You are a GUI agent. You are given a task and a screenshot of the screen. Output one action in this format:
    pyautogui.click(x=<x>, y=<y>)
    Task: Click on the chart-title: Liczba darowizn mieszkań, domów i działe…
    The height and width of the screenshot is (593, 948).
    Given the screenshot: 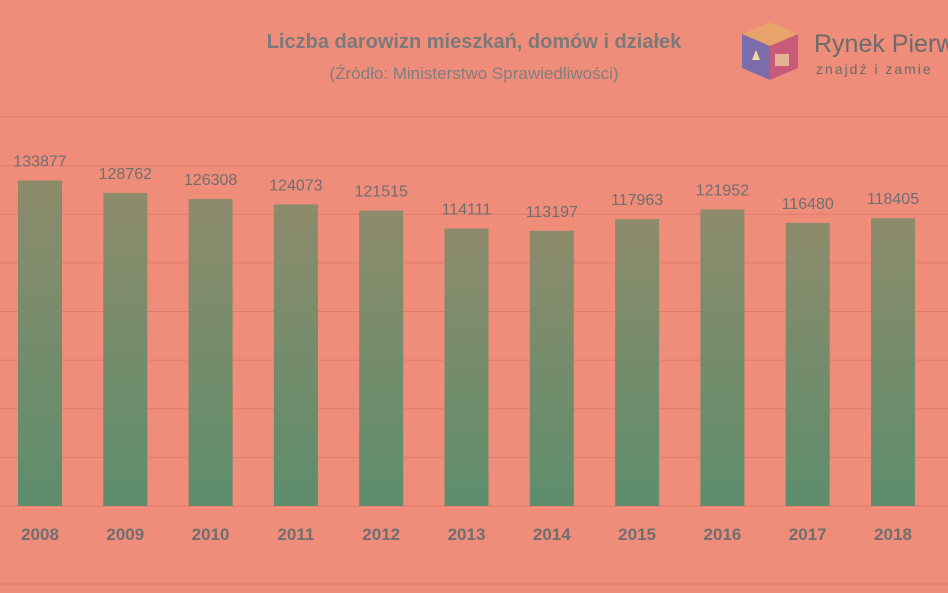 What is the action you would take?
    pyautogui.click(x=474, y=42)
    